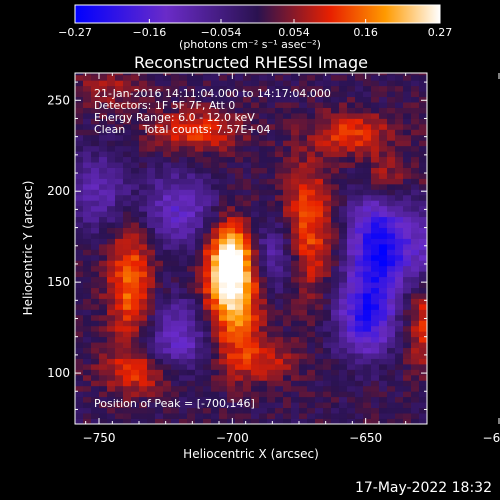 Image resolution: width=500 pixels, height=500 pixels. What do you see at coordinates (255, 29) in the screenshot?
I see `colorbar-ticks: −0.27 −0.16 −0.054 0.054 0.16 0.27` at bounding box center [255, 29].